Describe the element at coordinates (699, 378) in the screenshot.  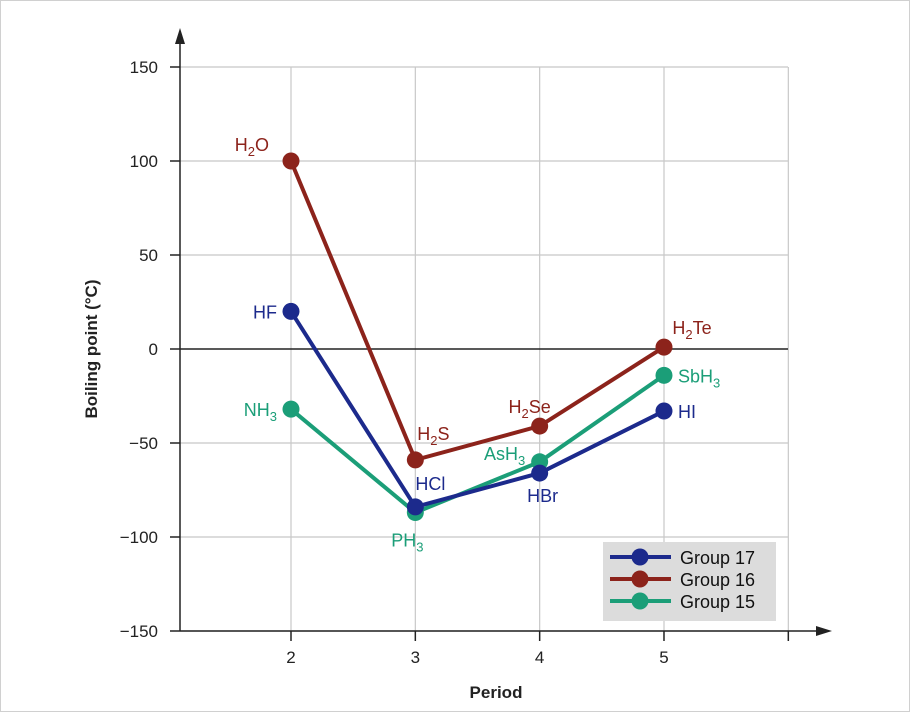
I see `point-label: SbH3` at that location.